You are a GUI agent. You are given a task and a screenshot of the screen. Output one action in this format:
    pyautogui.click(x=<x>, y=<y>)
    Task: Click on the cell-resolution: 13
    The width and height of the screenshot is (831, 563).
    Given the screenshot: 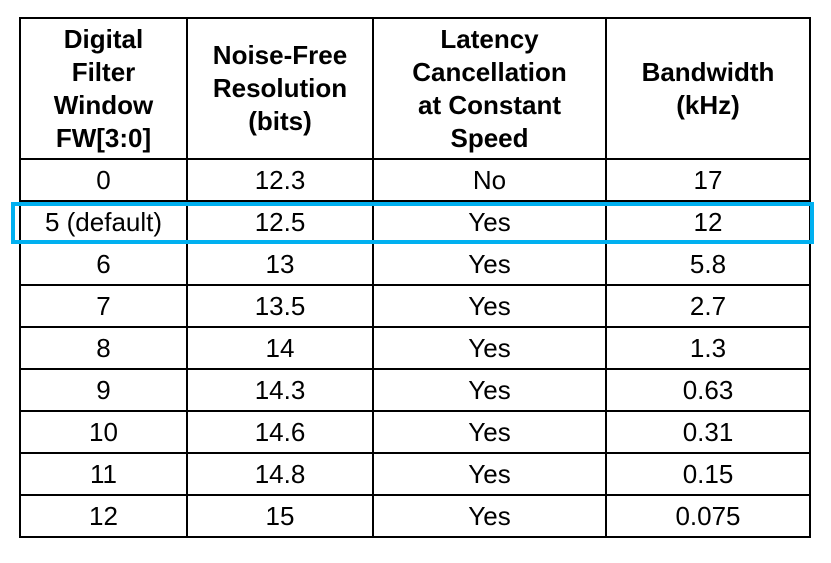 What is the action you would take?
    pyautogui.click(x=280, y=264)
    